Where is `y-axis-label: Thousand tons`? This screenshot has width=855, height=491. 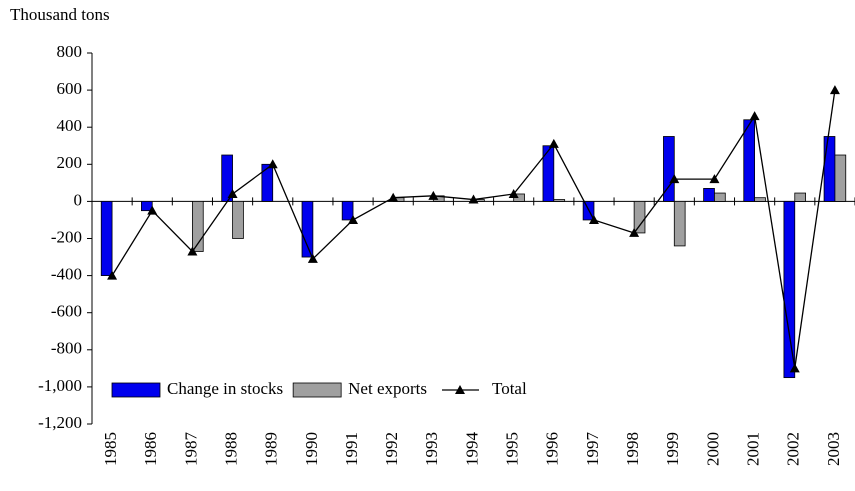
y-axis-label: Thousand tons is located at coordinates (60, 14).